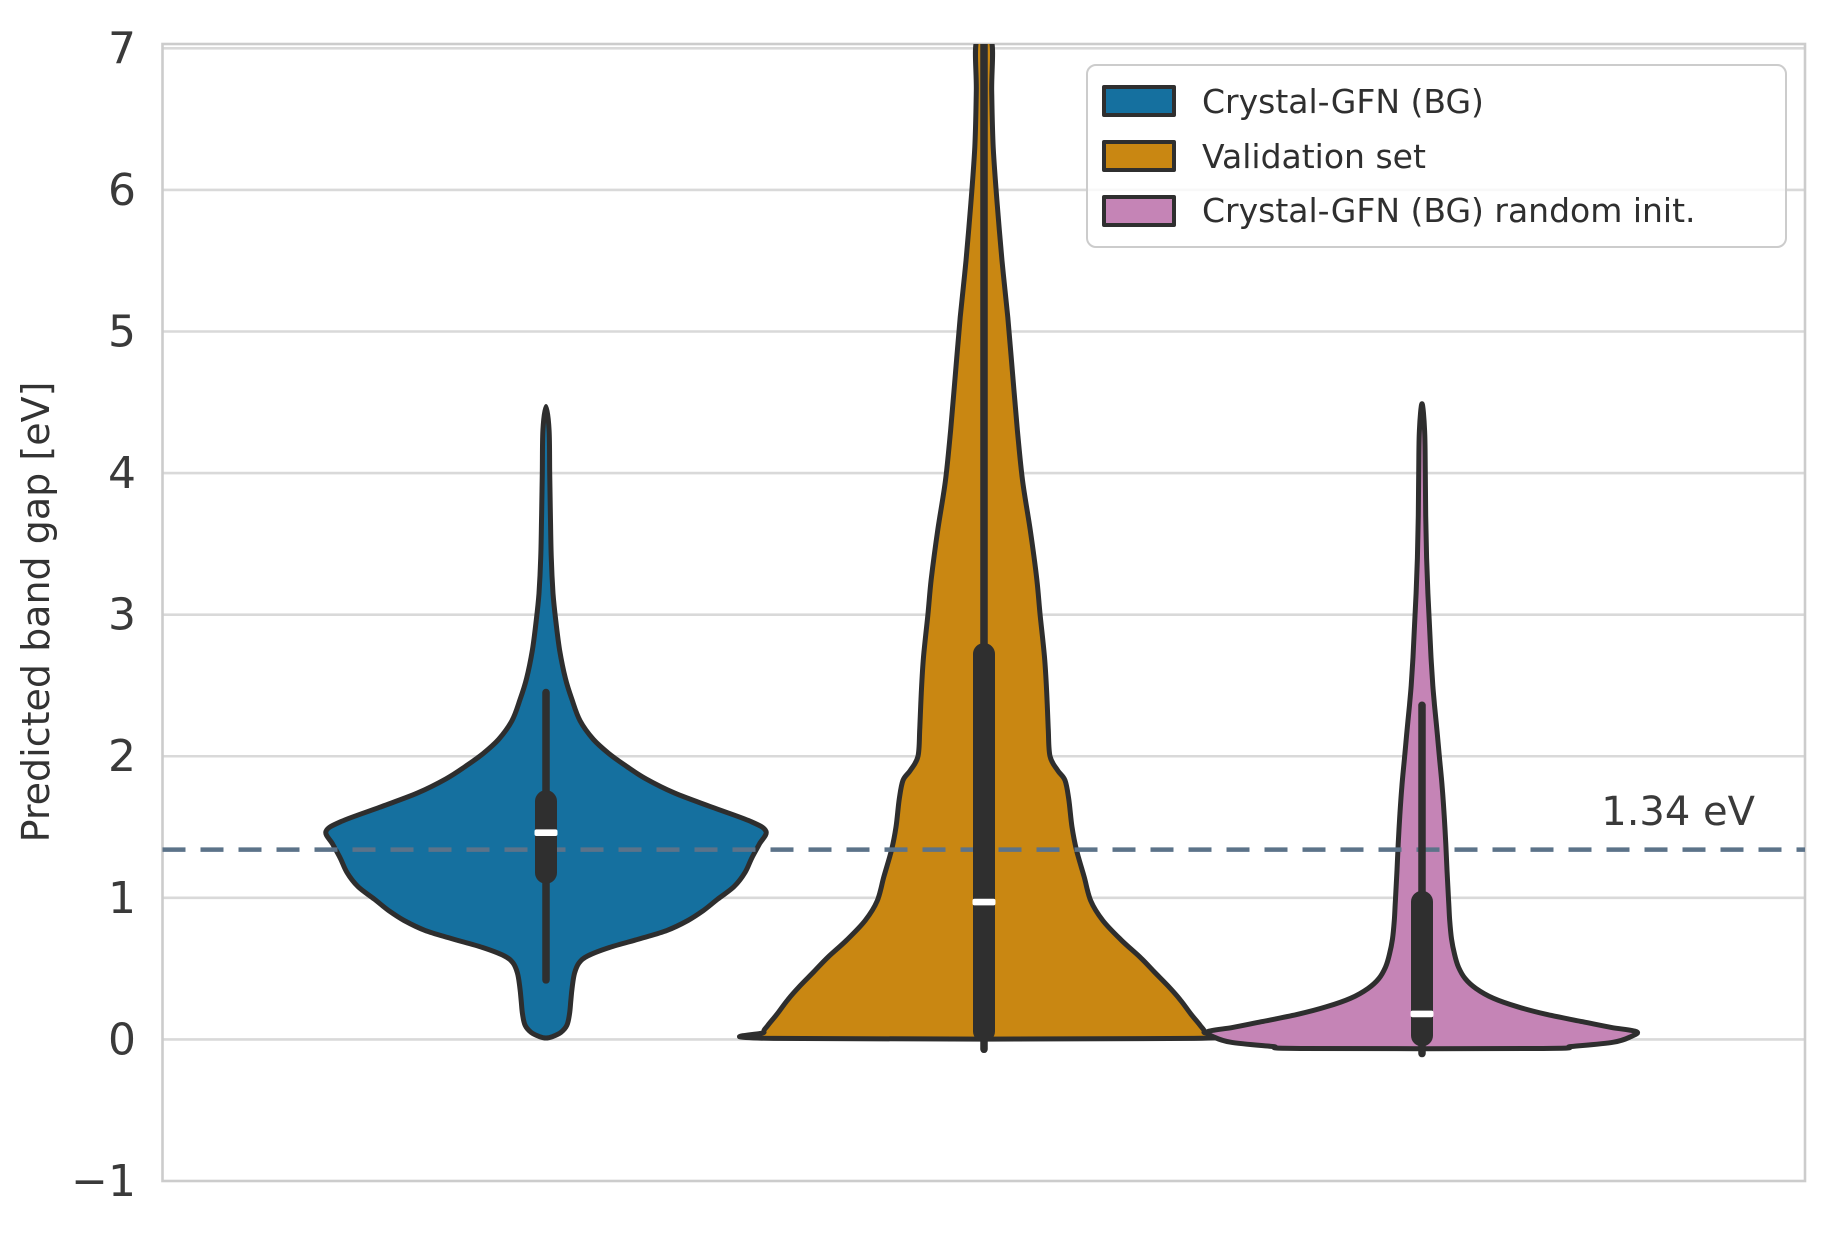 This screenshot has height=1235, width=1835. I want to click on y-tick-label-3: 3, so click(122, 615).